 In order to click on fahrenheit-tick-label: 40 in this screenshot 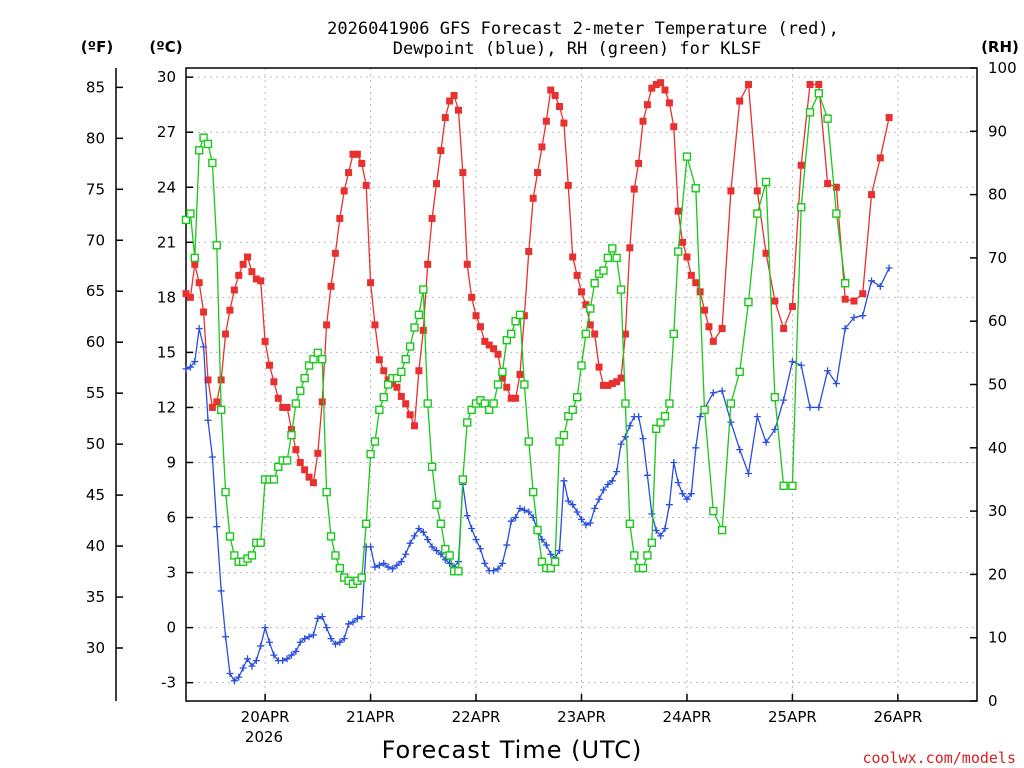, I will do `click(95, 546)`.